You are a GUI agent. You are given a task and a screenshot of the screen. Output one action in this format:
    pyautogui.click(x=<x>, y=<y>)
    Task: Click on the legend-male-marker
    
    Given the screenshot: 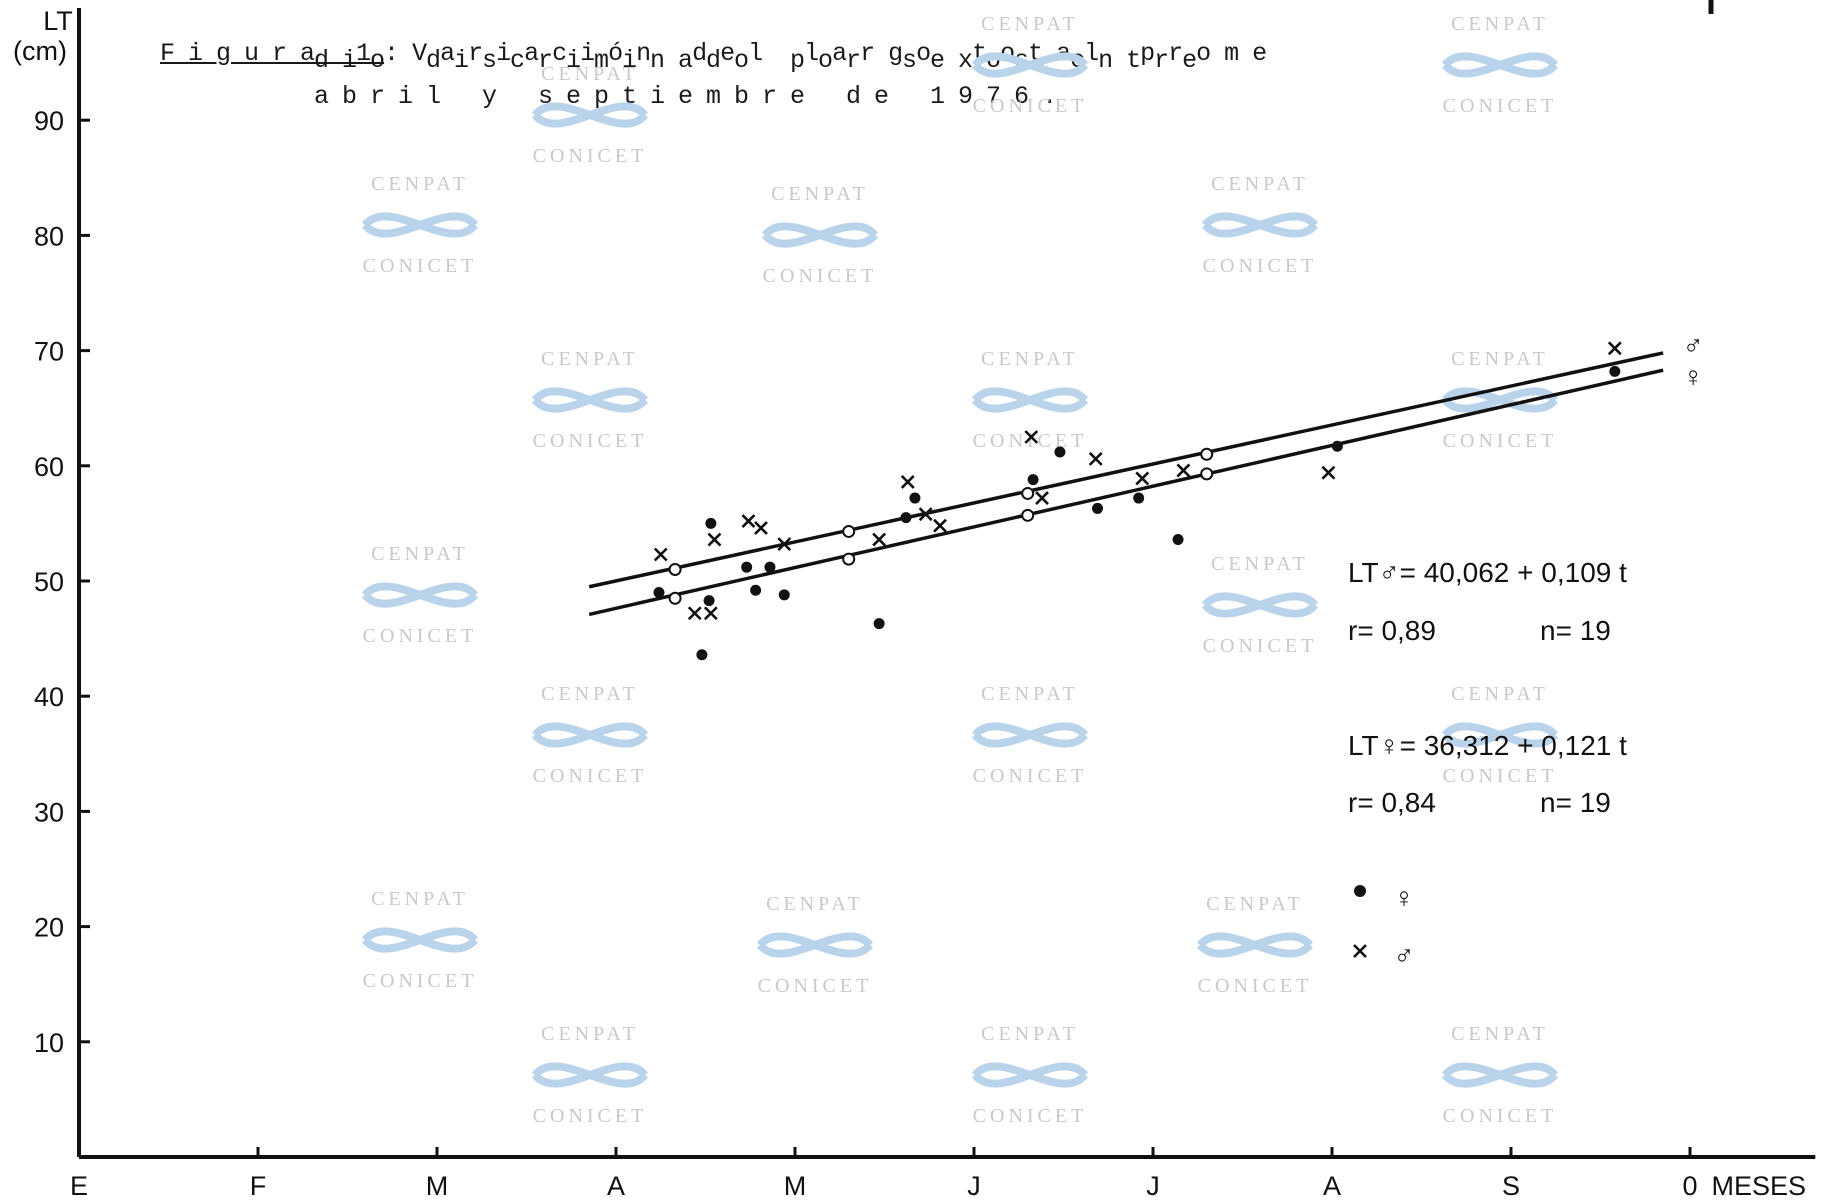 What is the action you would take?
    pyautogui.click(x=1360, y=951)
    